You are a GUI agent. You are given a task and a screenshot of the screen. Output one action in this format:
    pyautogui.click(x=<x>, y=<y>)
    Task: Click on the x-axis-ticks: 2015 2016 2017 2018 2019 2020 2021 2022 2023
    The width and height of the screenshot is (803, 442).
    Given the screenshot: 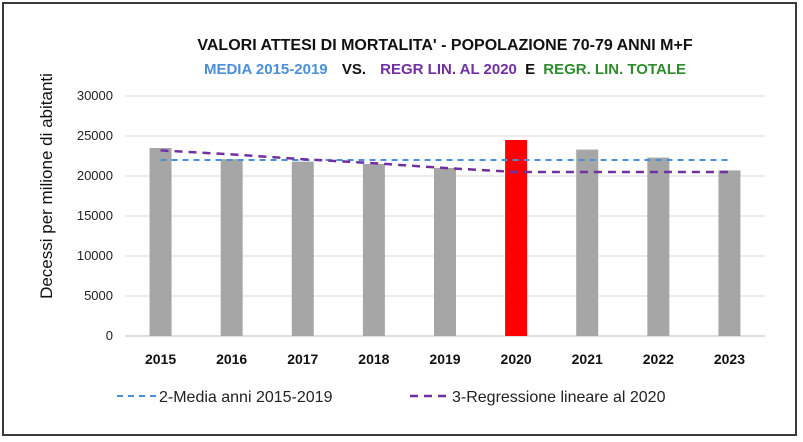 What is the action you would take?
    pyautogui.click(x=445, y=359)
    